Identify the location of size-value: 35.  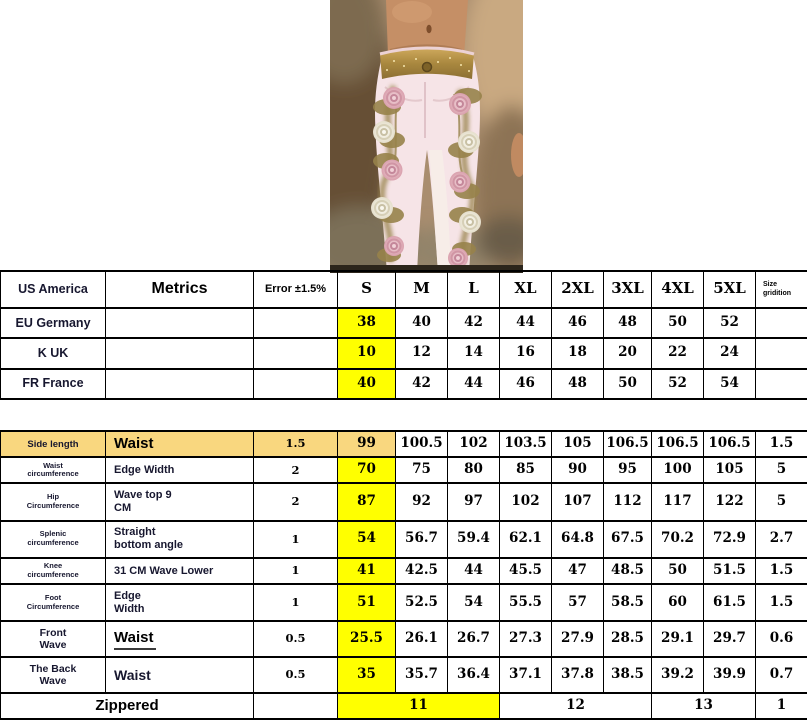
(366, 675).